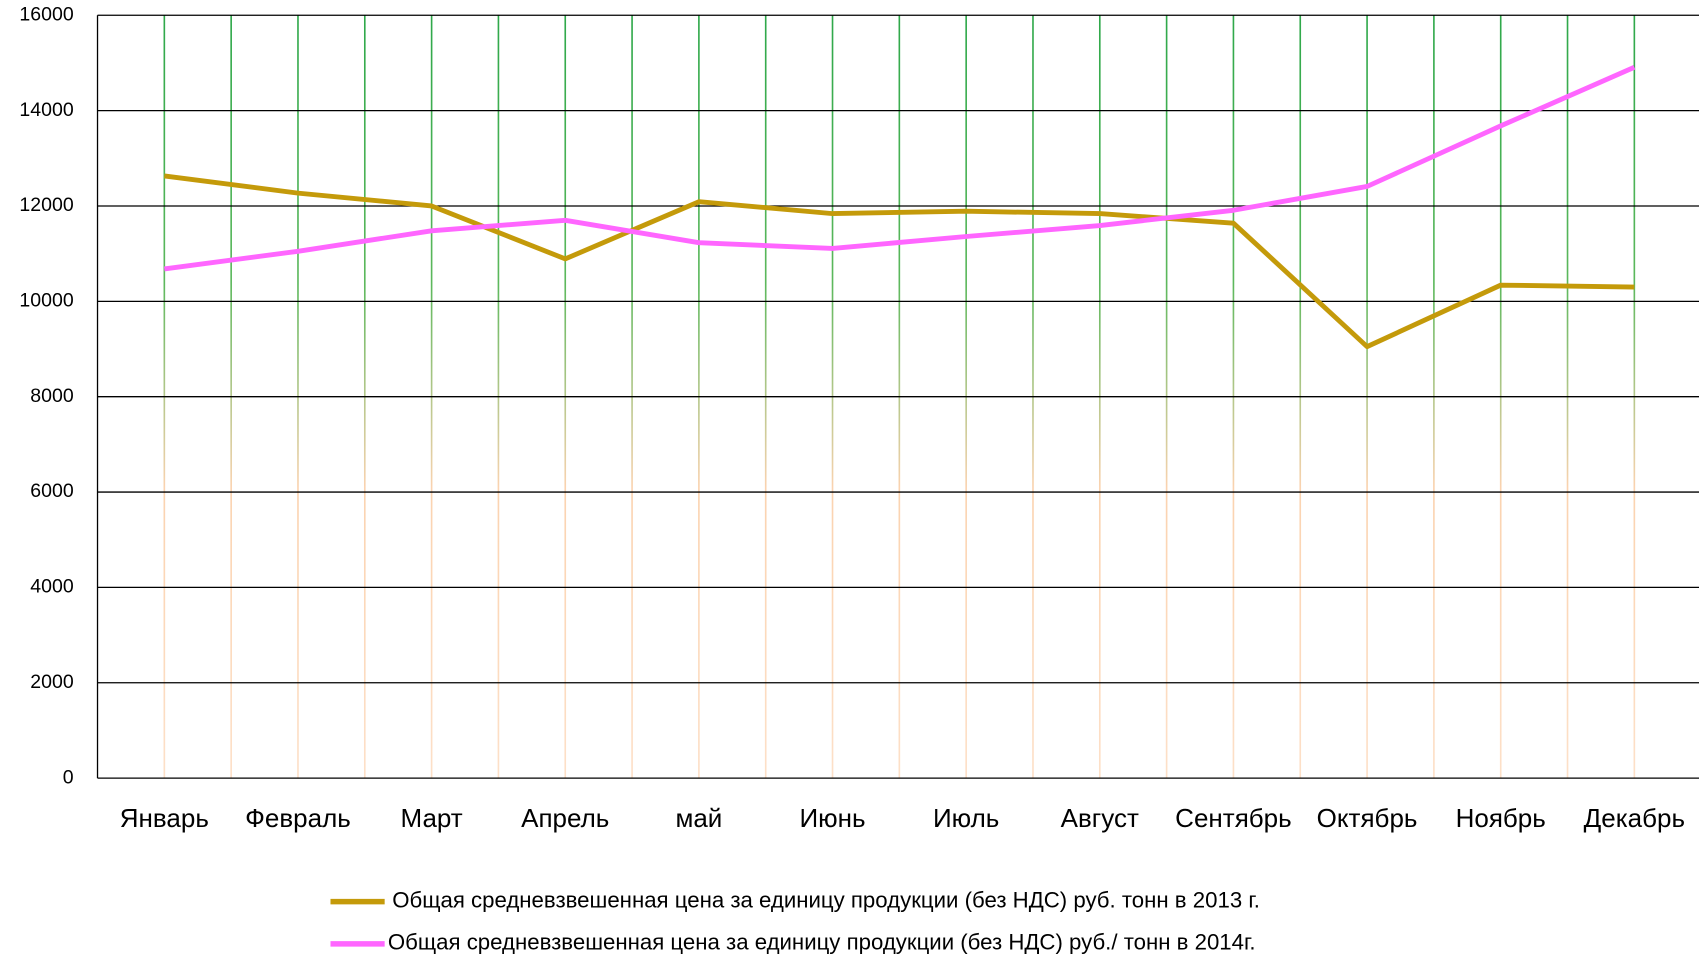 This screenshot has width=1699, height=957. I want to click on x-tick-label: май, so click(698, 818).